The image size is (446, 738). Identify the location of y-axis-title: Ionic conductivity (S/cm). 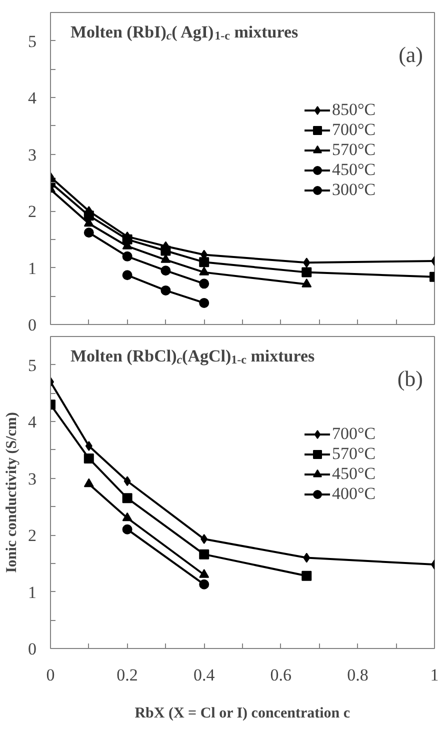
(12, 492).